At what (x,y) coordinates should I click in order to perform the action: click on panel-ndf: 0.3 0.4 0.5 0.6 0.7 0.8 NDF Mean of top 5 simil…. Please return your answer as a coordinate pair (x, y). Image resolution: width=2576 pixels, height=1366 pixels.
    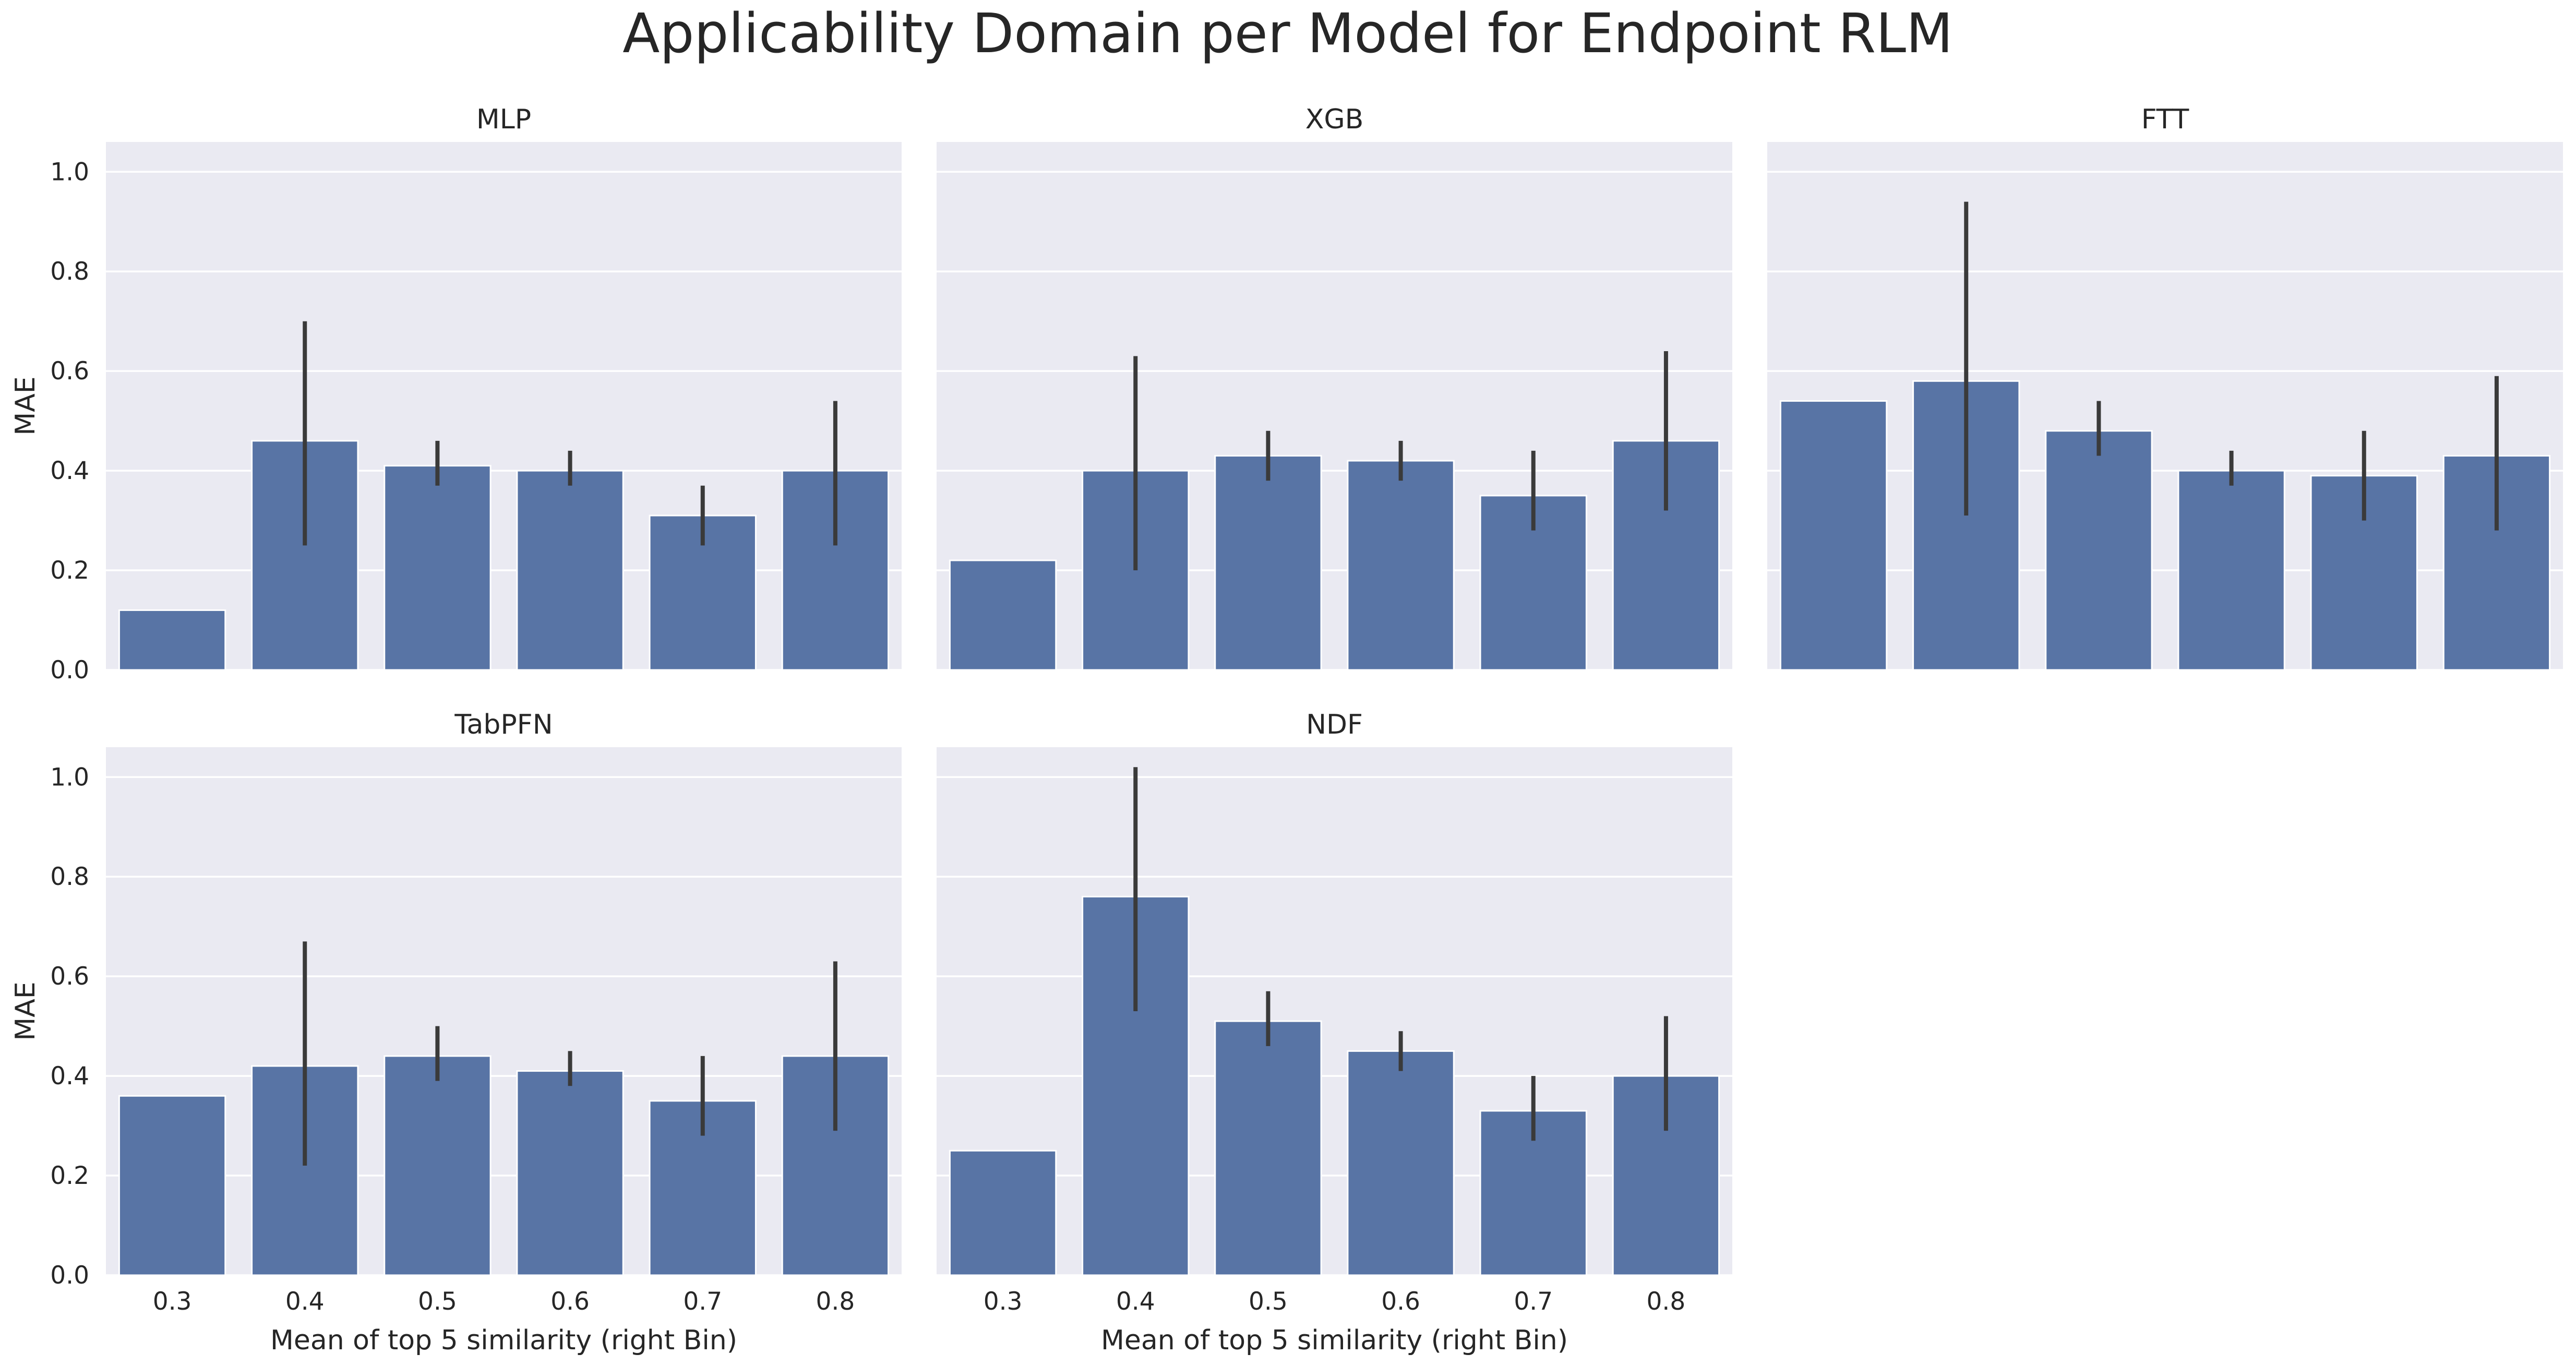
    Looking at the image, I should click on (1334, 1032).